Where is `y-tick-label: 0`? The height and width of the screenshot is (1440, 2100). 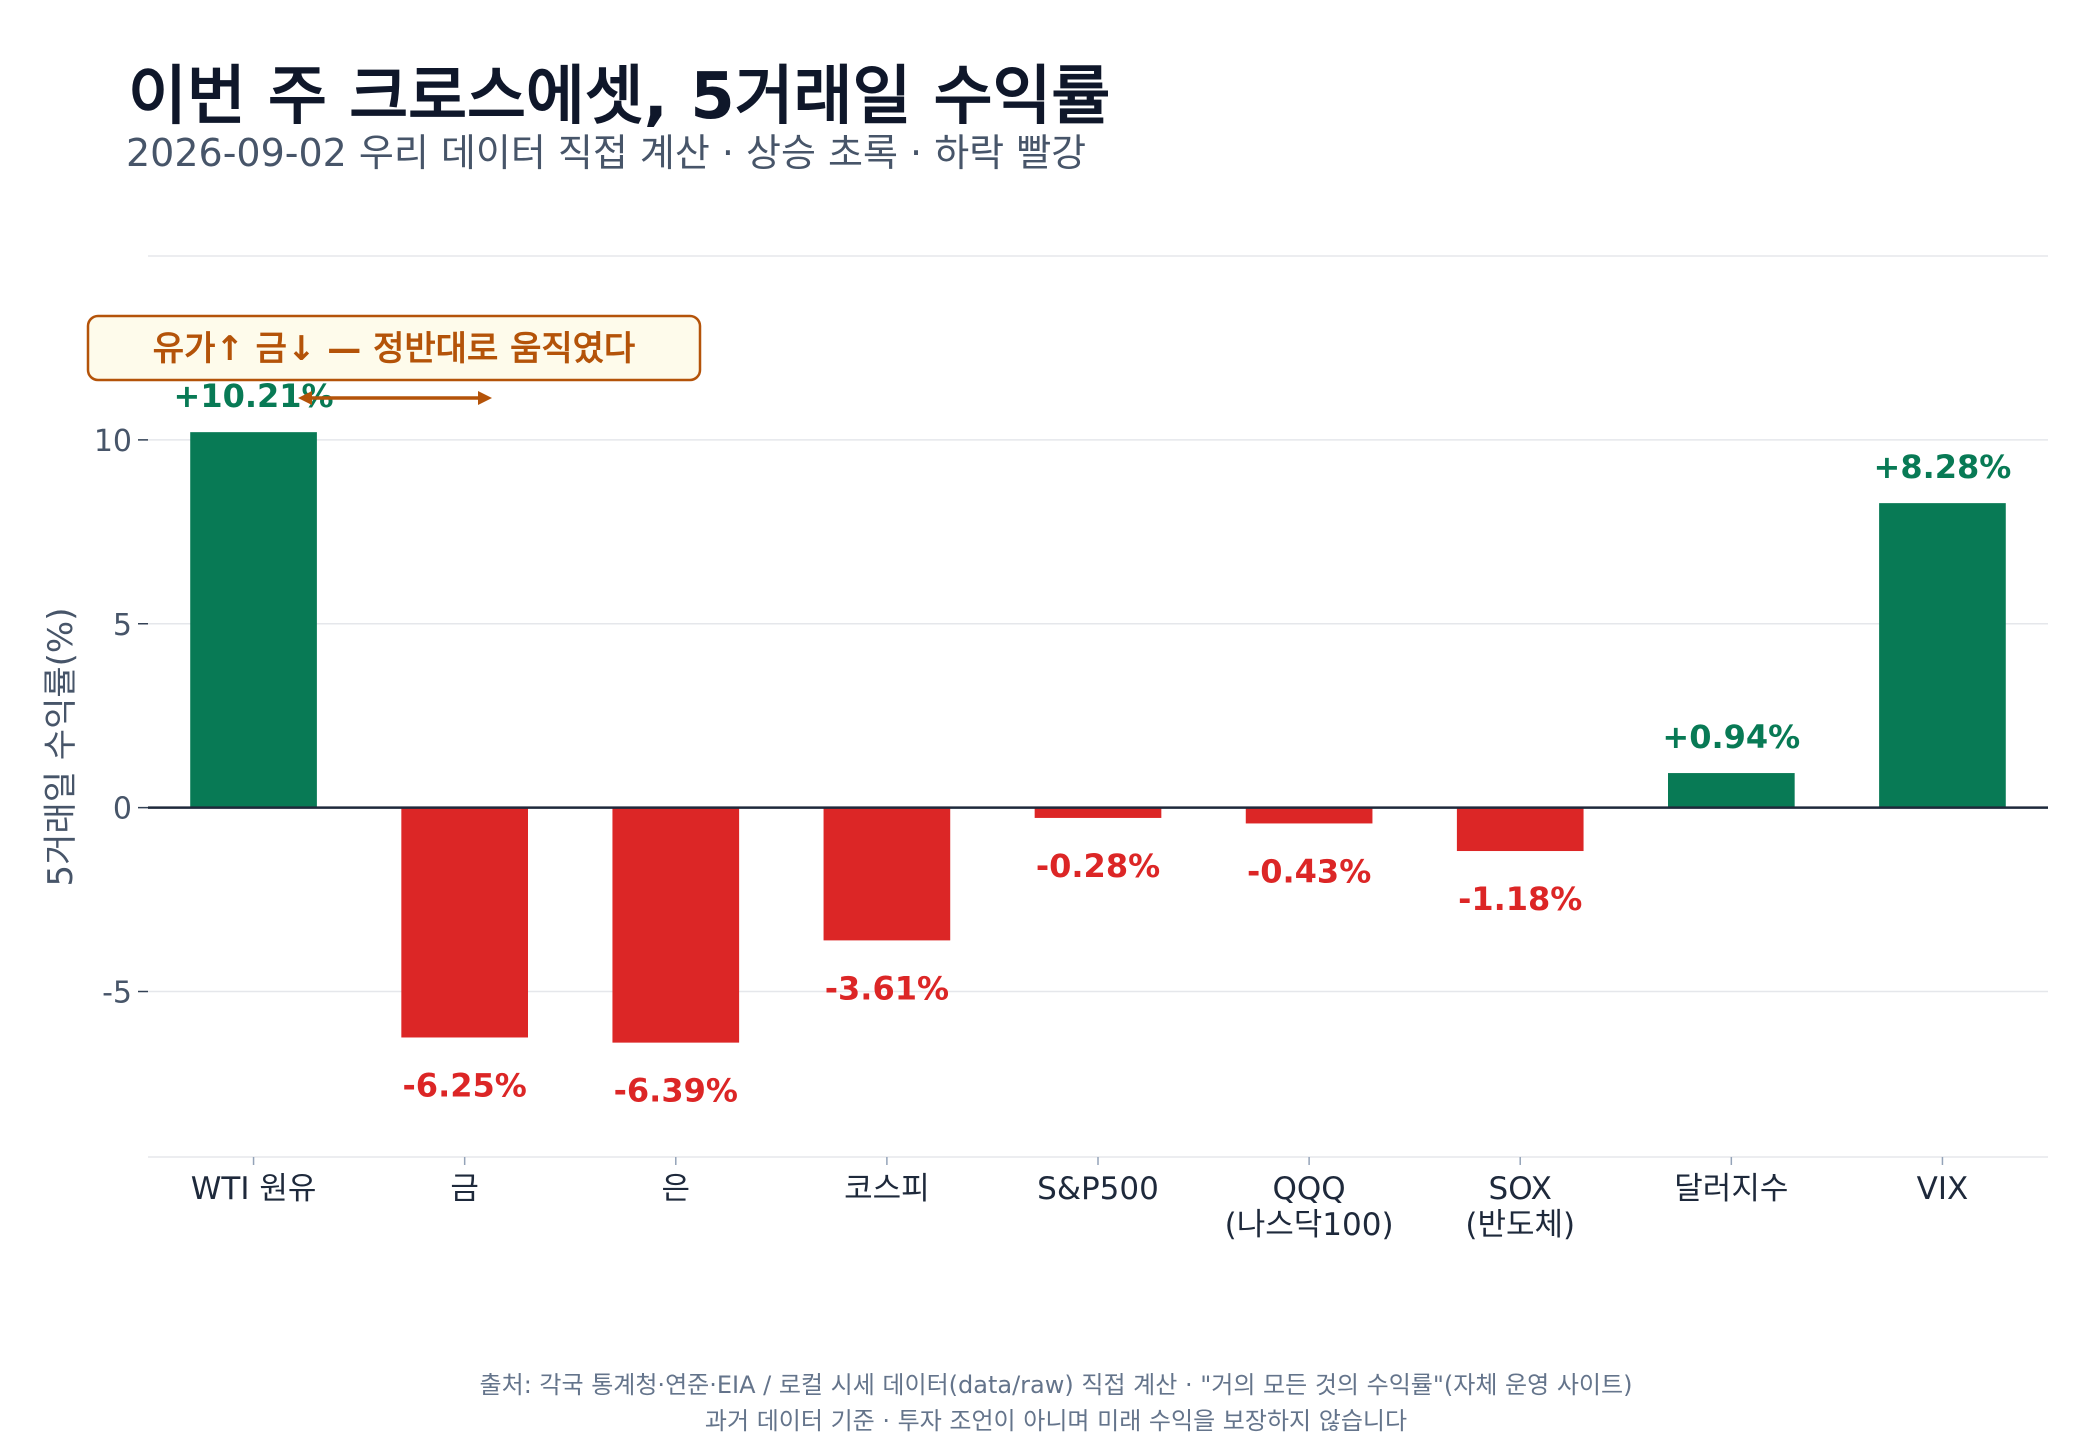 y-tick-label: 0 is located at coordinates (122, 809).